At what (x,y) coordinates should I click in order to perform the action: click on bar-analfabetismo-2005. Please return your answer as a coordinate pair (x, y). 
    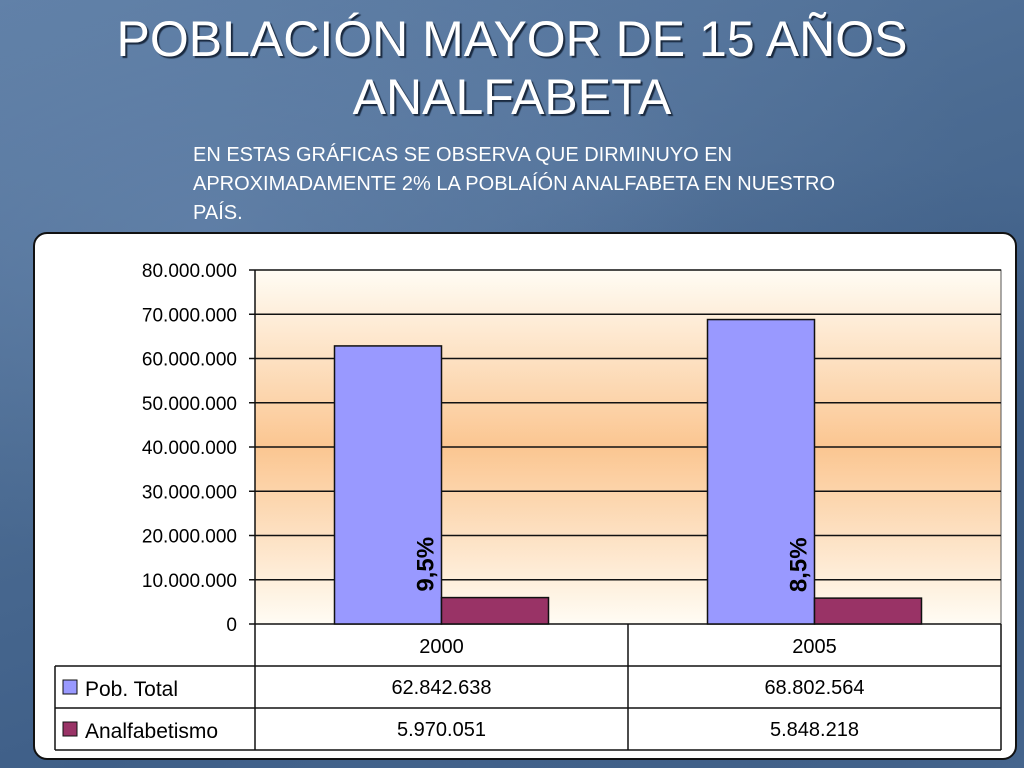
    Looking at the image, I should click on (868, 611).